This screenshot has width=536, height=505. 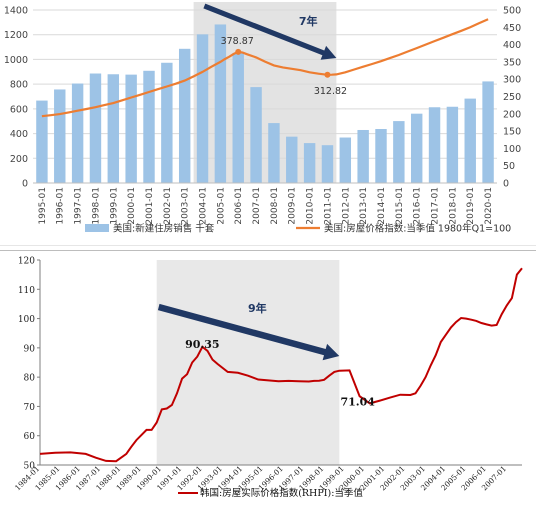 I want to click on y-right-tick-label: 100, so click(x=512, y=149).